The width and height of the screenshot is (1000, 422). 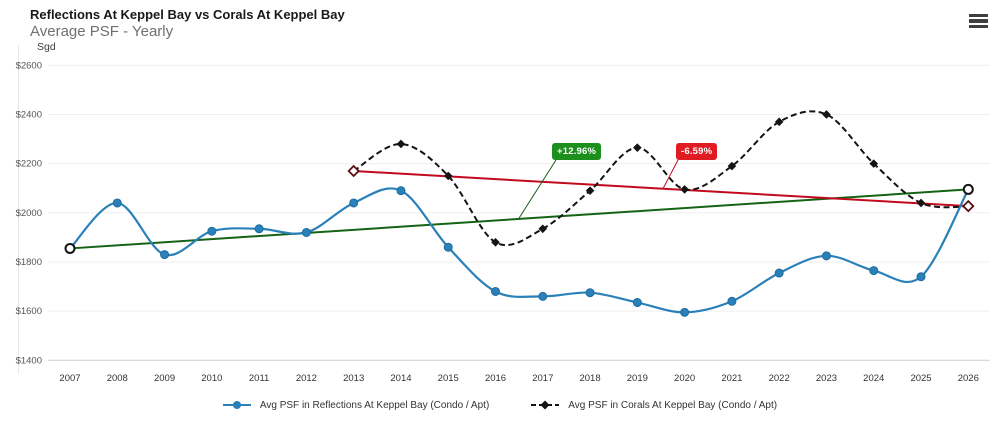 What do you see at coordinates (448, 378) in the screenshot?
I see `x-axis-tick-label: 2015` at bounding box center [448, 378].